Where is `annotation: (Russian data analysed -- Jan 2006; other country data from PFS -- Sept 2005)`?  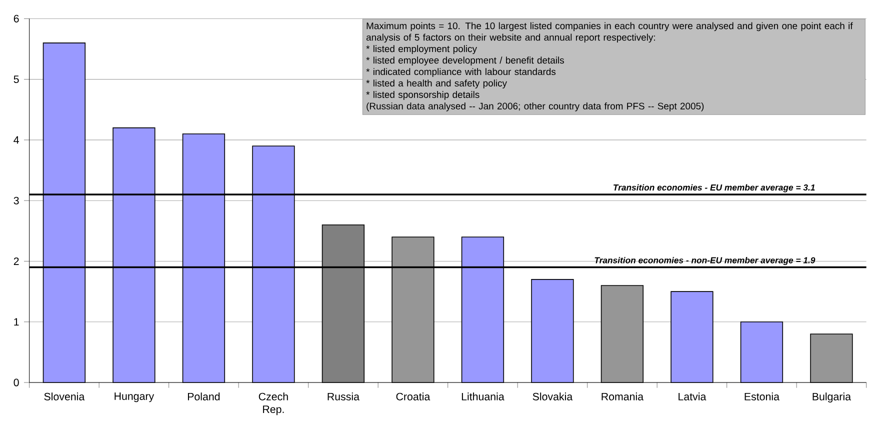 annotation: (Russian data analysed -- Jan 2006; other country data from PFS -- Sept 2005) is located at coordinates (535, 107).